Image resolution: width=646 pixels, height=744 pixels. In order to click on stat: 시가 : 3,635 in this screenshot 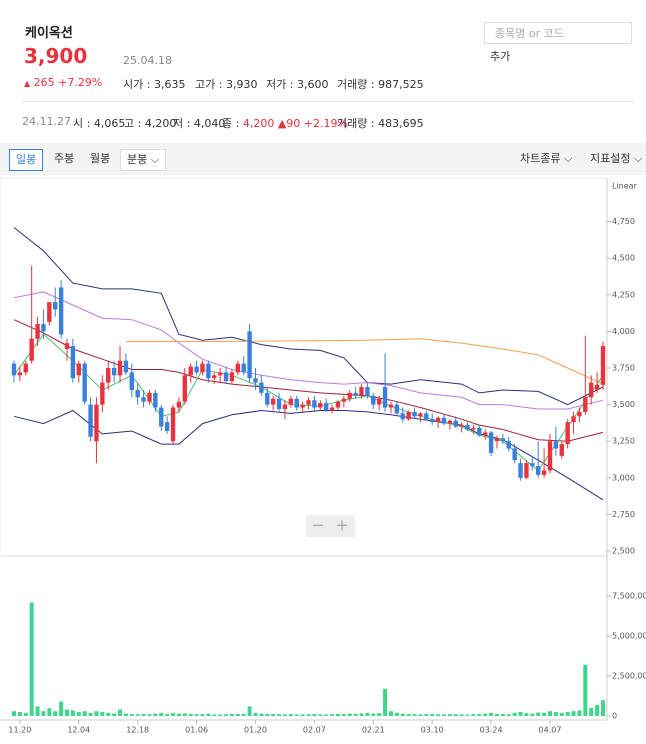, I will do `click(154, 84)`.